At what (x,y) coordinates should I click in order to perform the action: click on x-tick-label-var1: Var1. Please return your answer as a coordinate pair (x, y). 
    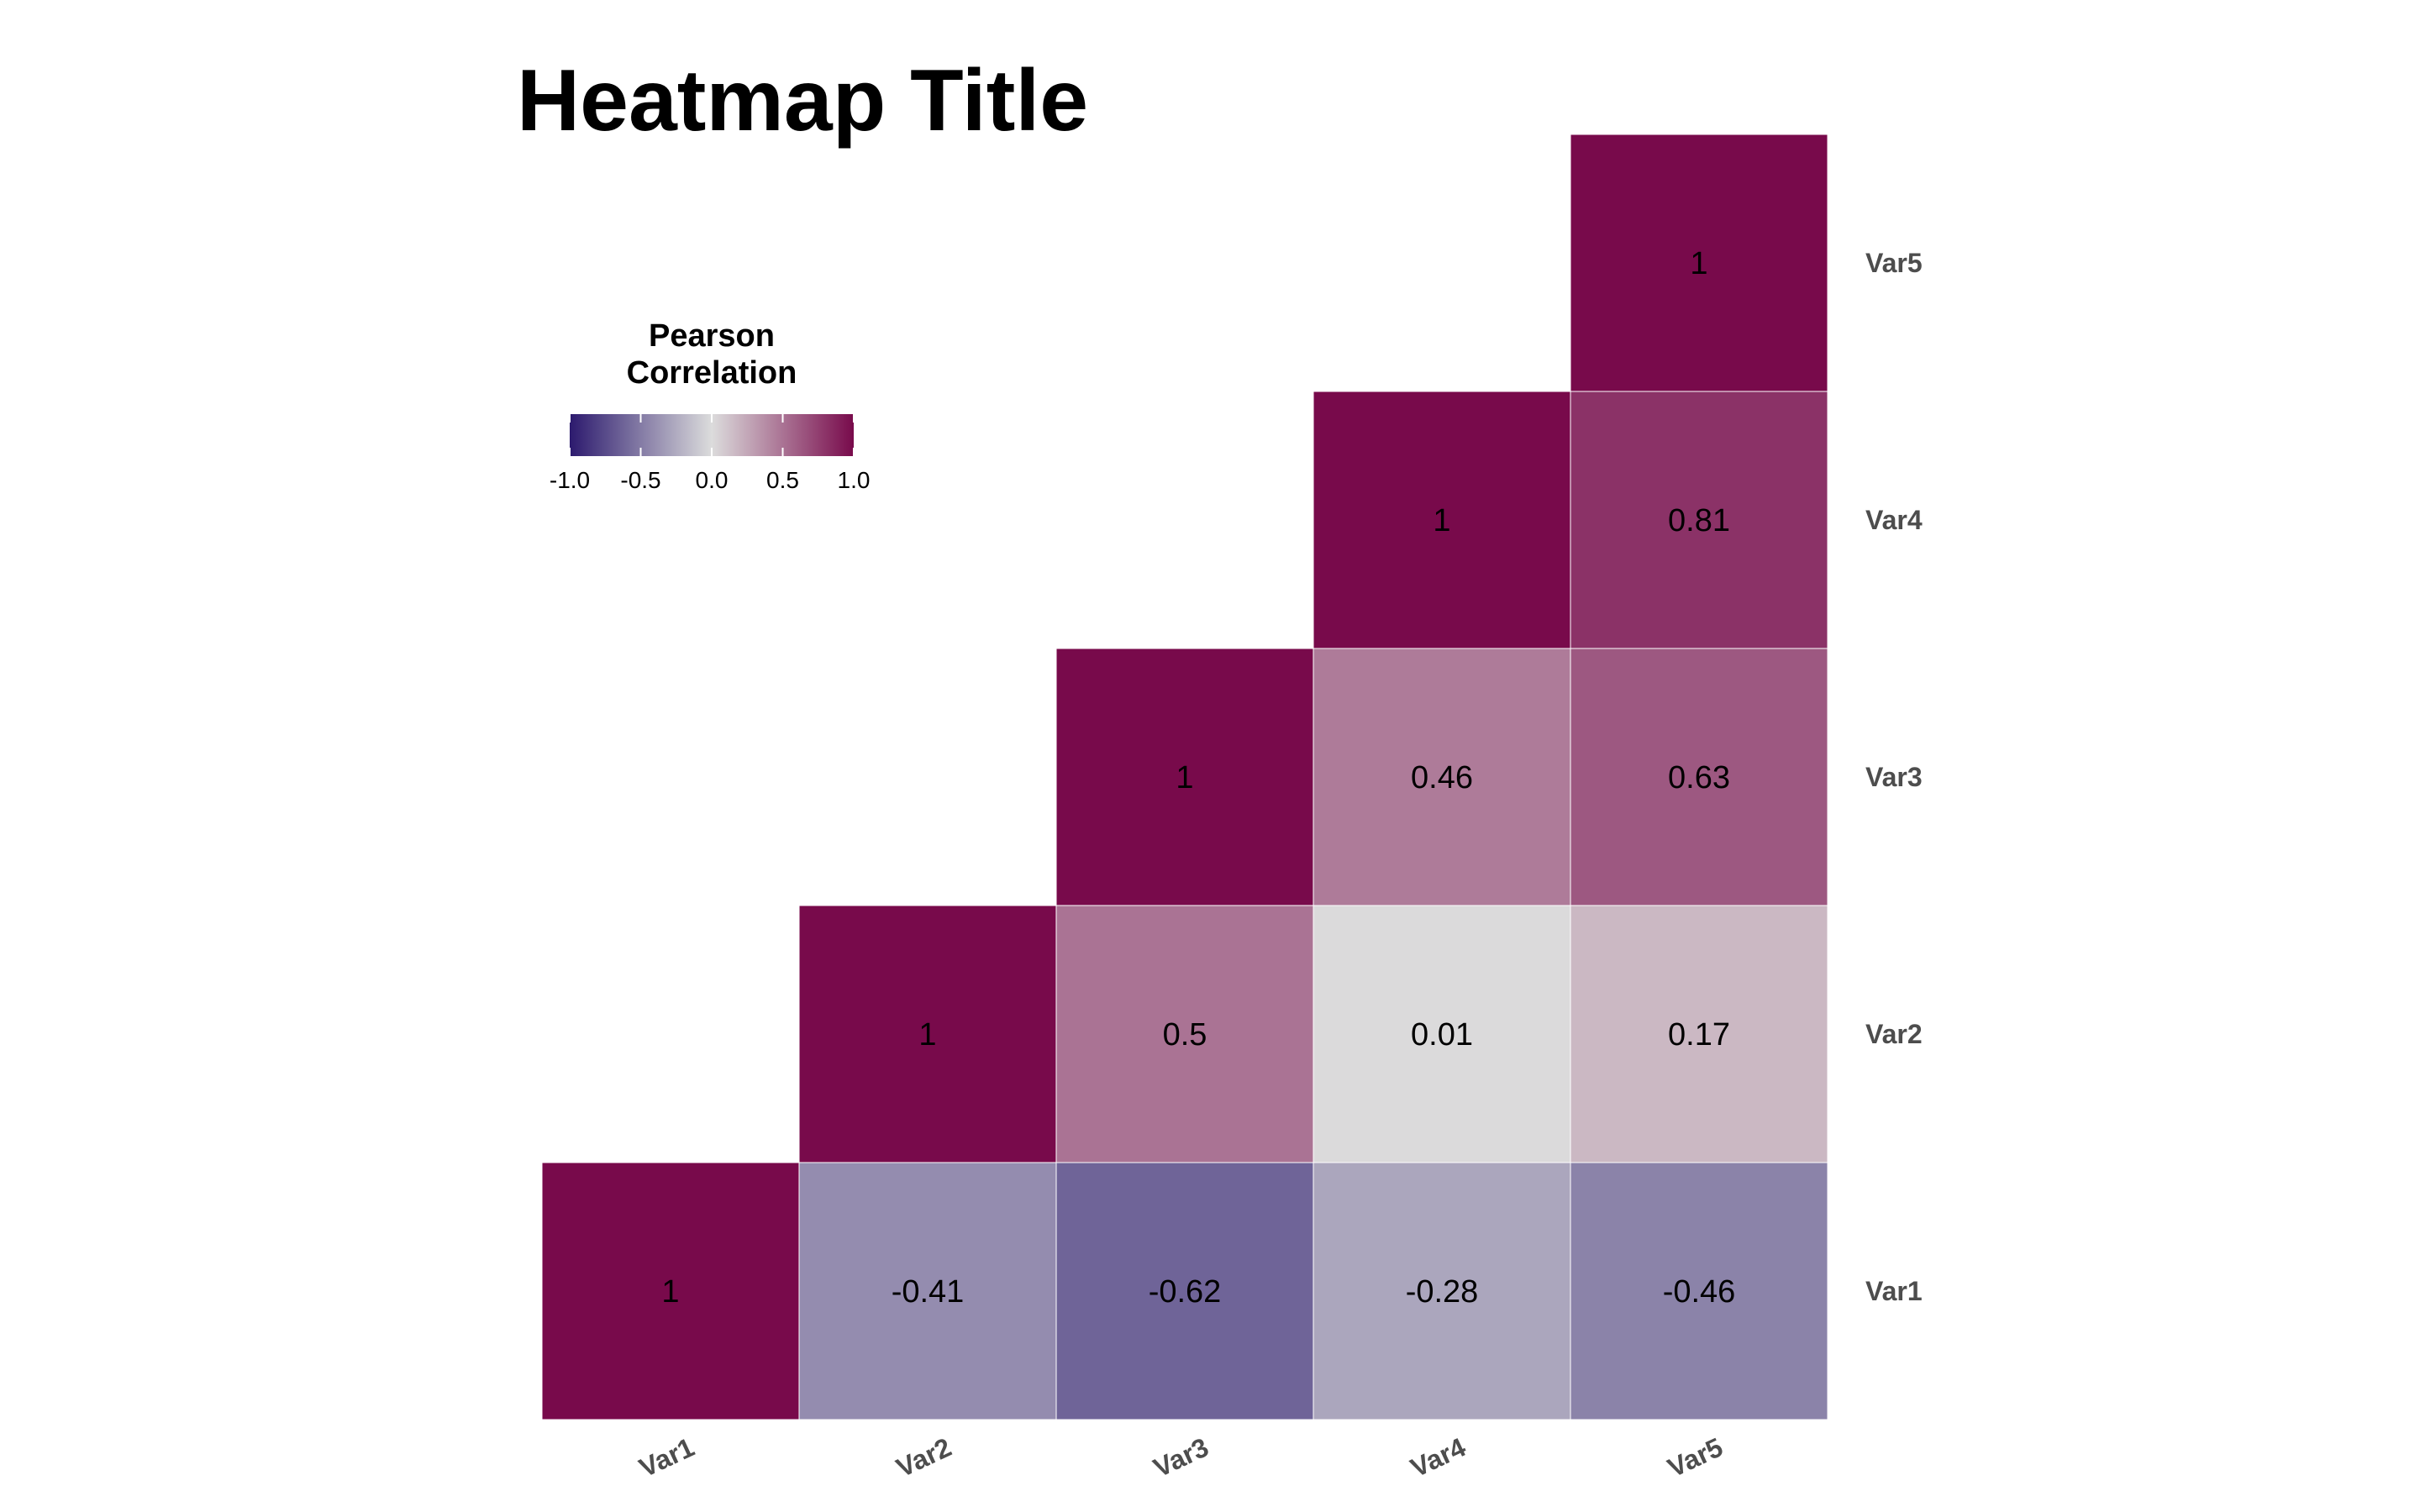
    Looking at the image, I should click on (666, 1457).